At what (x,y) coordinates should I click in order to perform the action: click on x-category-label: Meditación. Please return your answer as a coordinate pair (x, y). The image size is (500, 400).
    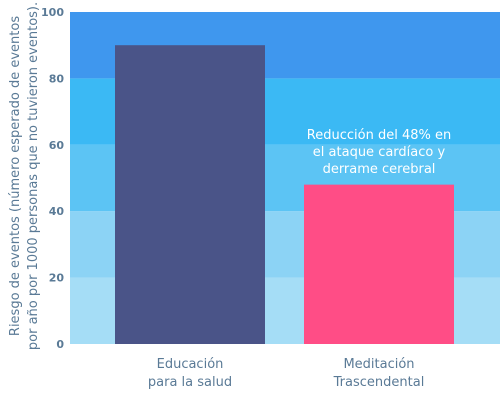
    Looking at the image, I should click on (378, 364).